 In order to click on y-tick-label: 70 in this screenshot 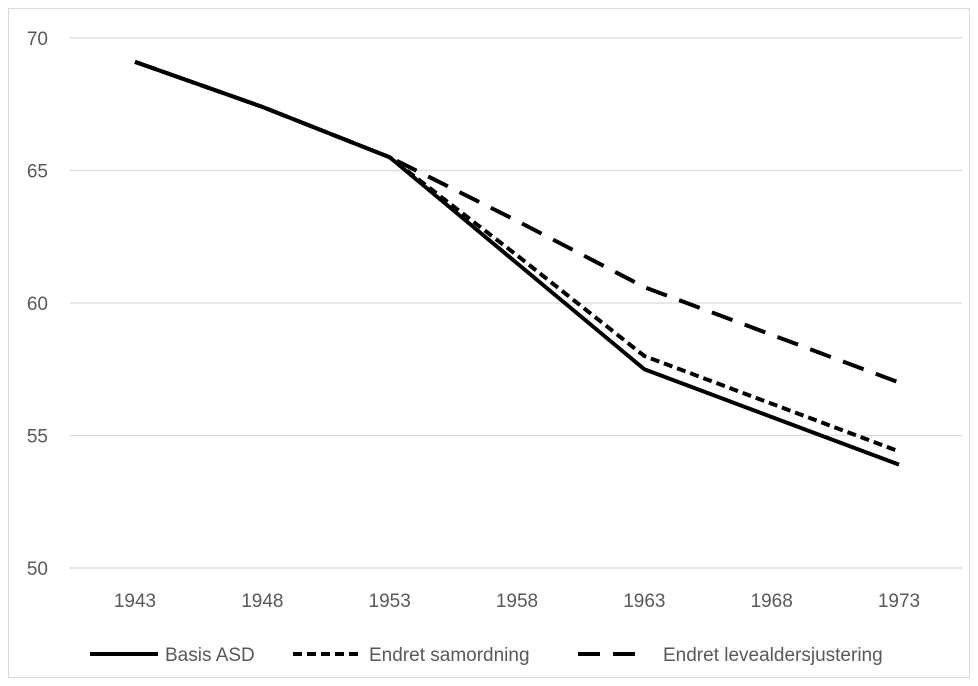, I will do `click(37, 39)`.